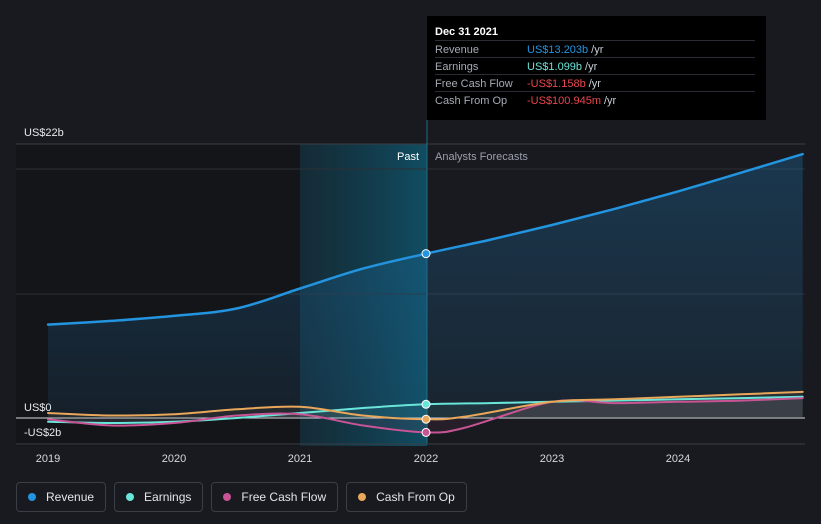  I want to click on tooltip-label: Revenue, so click(457, 50).